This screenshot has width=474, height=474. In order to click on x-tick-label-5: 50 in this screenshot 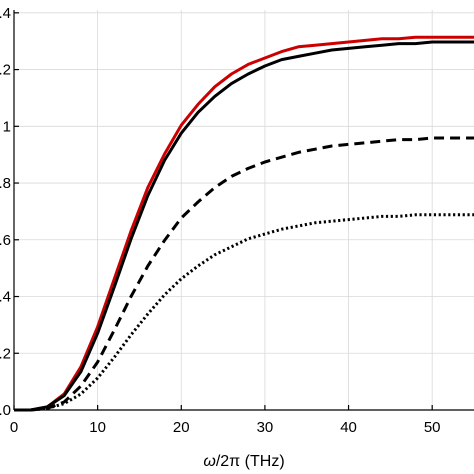, I will do `click(432, 427)`.